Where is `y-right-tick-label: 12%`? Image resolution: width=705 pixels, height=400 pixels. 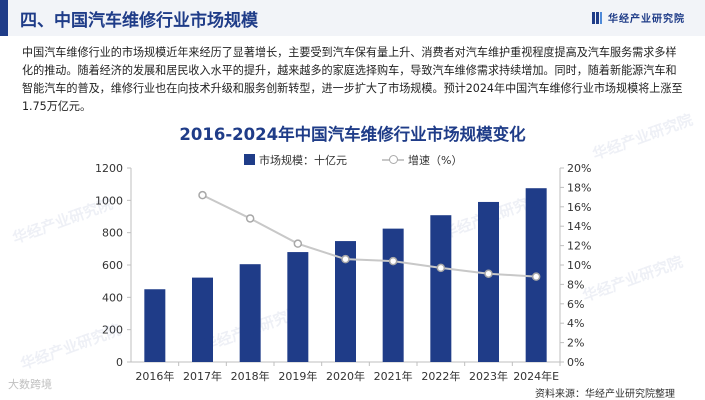
y-right-tick-label: 12% is located at coordinates (579, 246).